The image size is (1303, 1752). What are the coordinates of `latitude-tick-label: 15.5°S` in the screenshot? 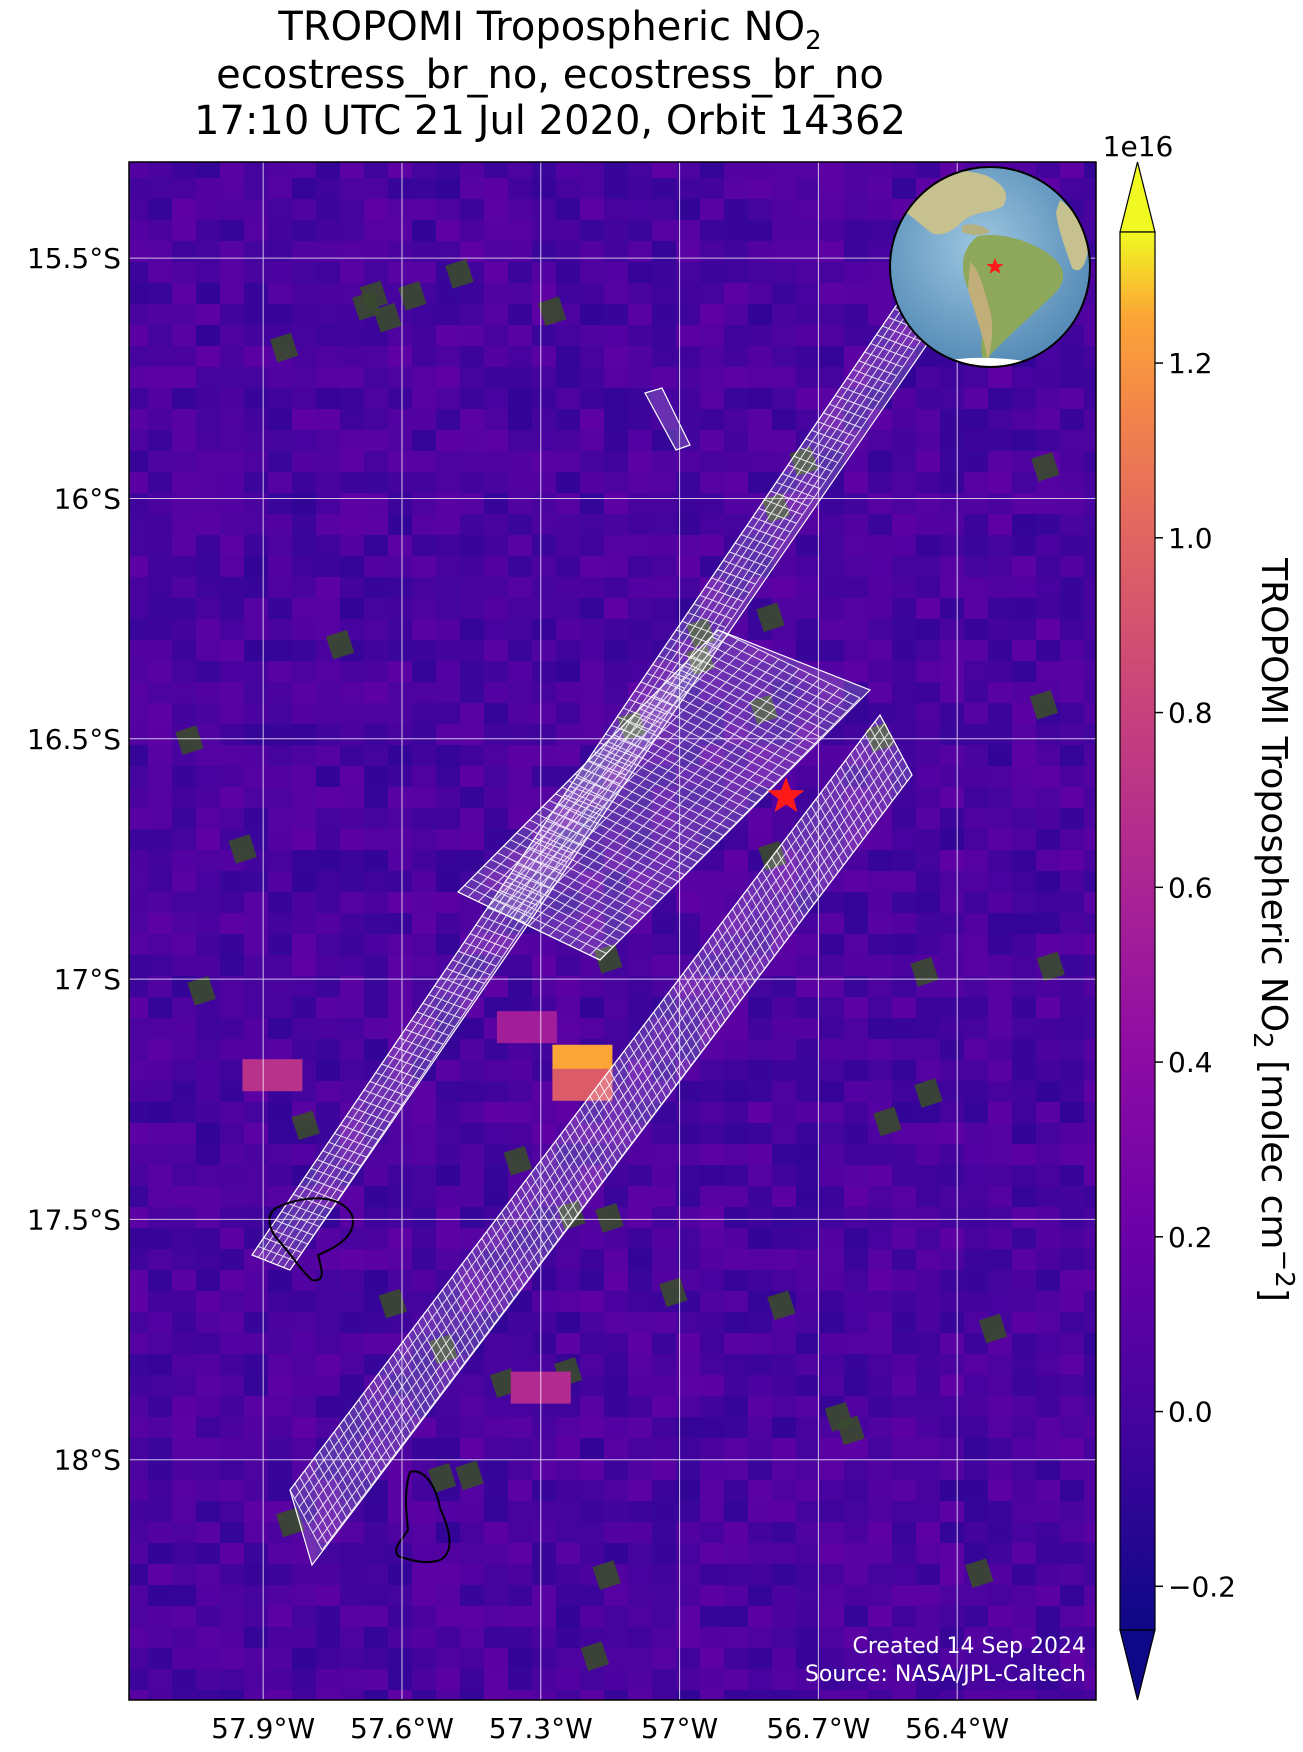 It's located at (74, 258).